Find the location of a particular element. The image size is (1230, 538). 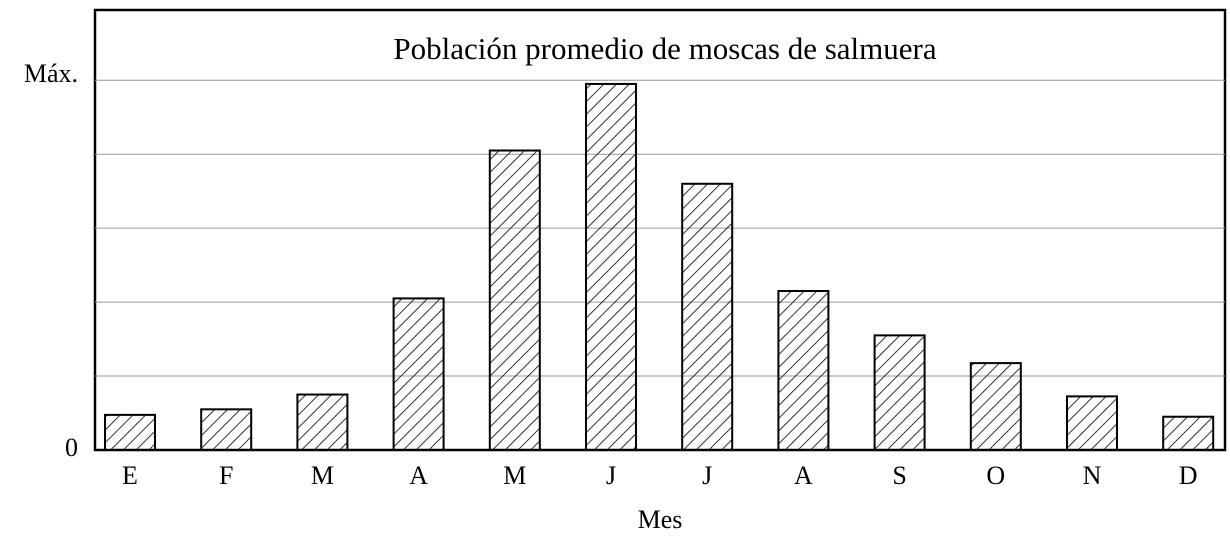

y-tick-label: Máx. is located at coordinates (51, 73).